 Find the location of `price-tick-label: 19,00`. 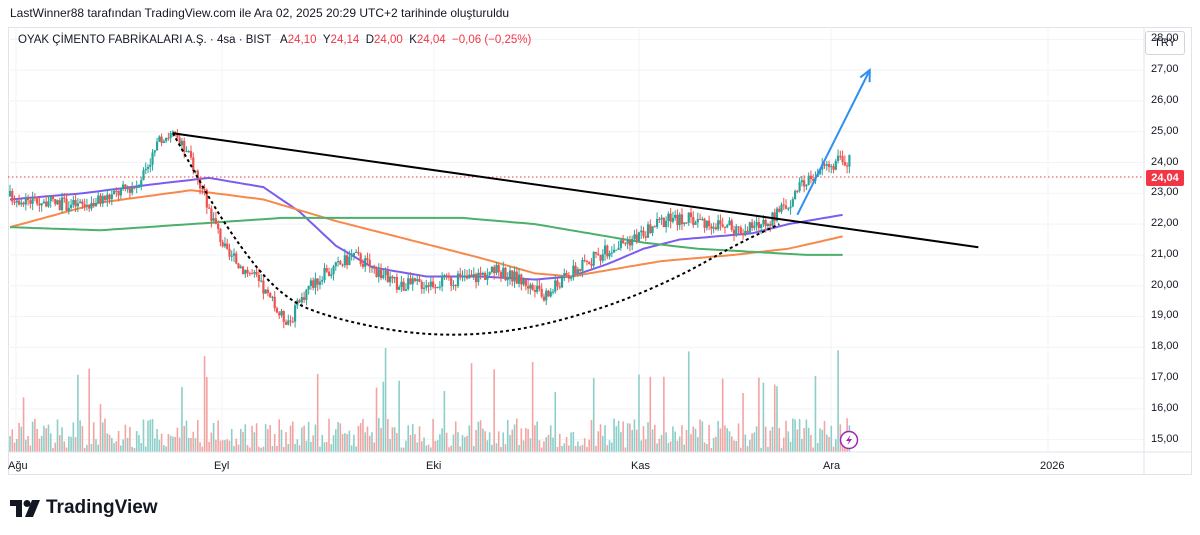

price-tick-label: 19,00 is located at coordinates (1165, 315).